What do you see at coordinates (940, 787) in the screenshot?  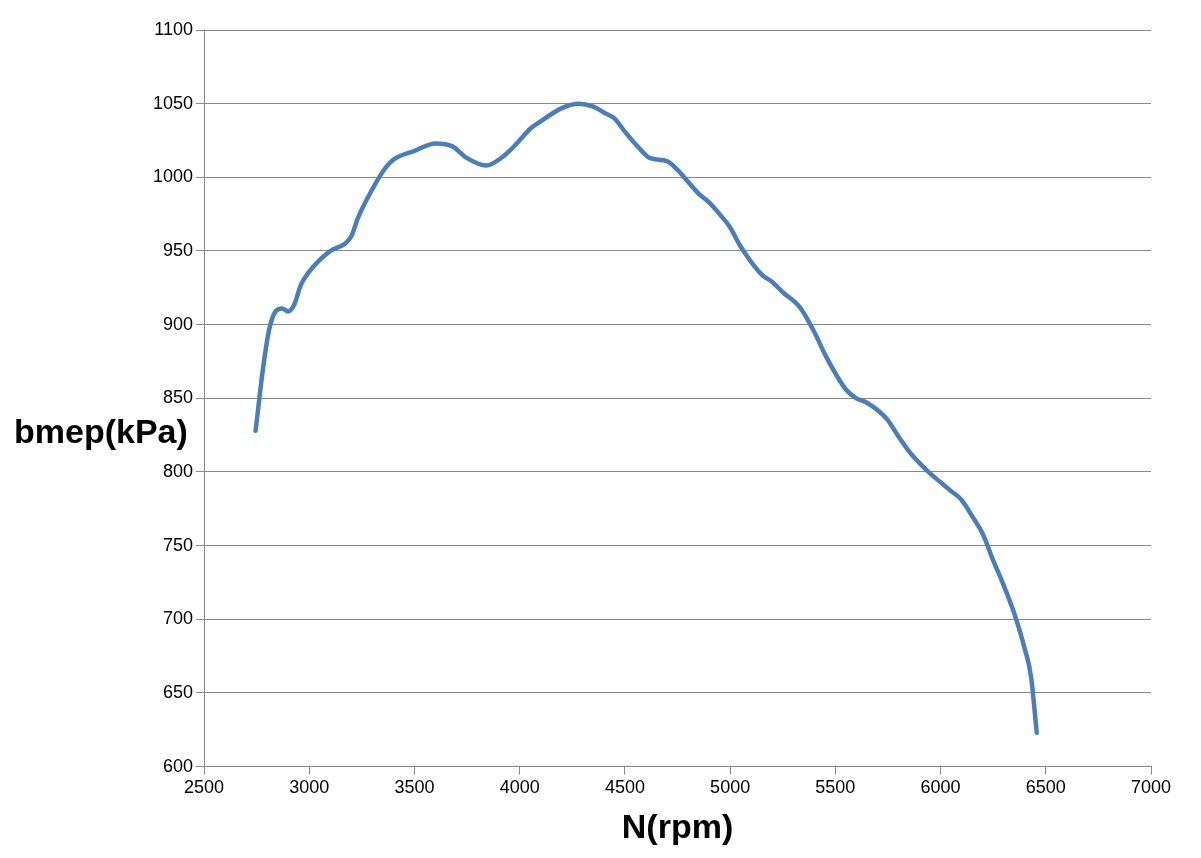 I see `x-tick-label: 6000` at bounding box center [940, 787].